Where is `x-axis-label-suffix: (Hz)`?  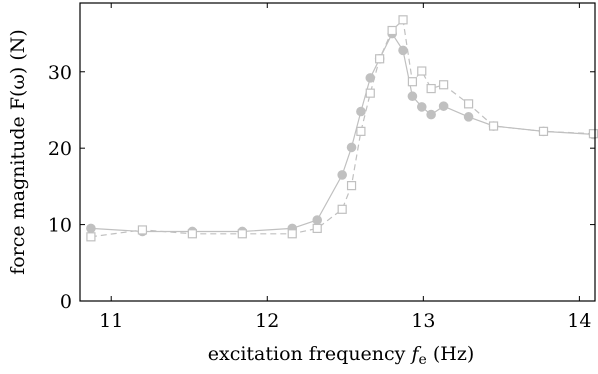
x-axis-label-suffix: (Hz) is located at coordinates (450, 354).